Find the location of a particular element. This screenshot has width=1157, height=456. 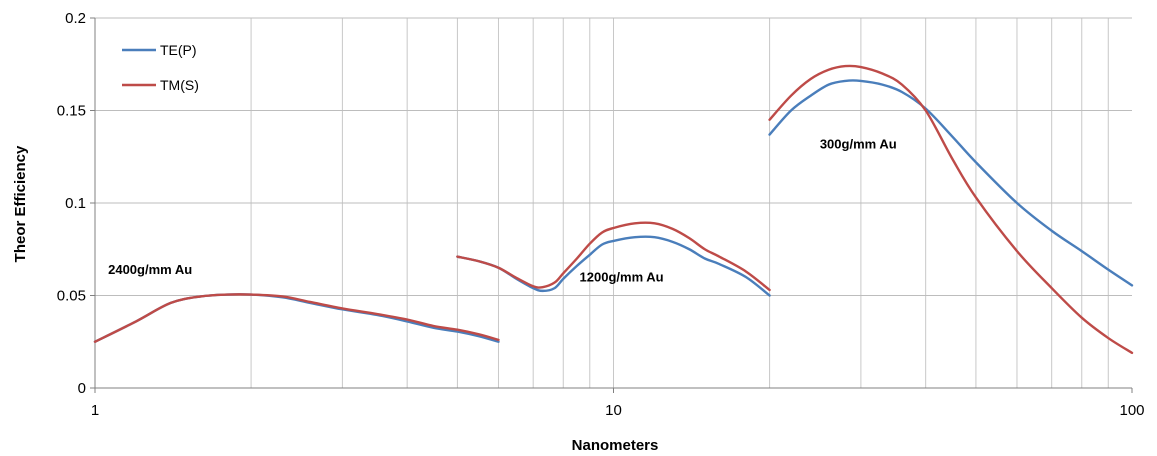

y-tick-label: 0.15 is located at coordinates (71, 111).